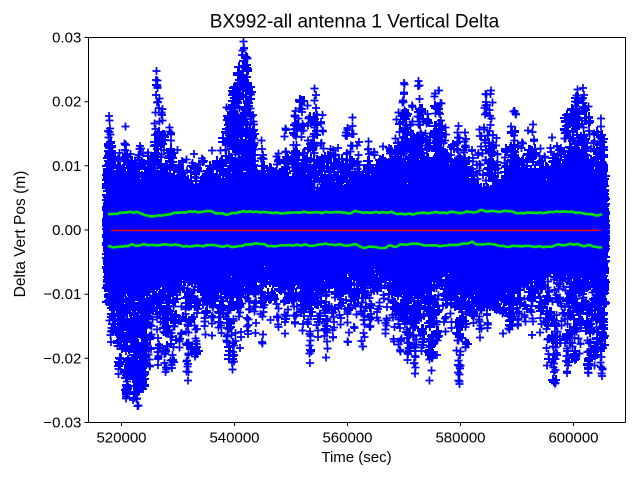  I want to click on svg-text: 600000, so click(573, 437).